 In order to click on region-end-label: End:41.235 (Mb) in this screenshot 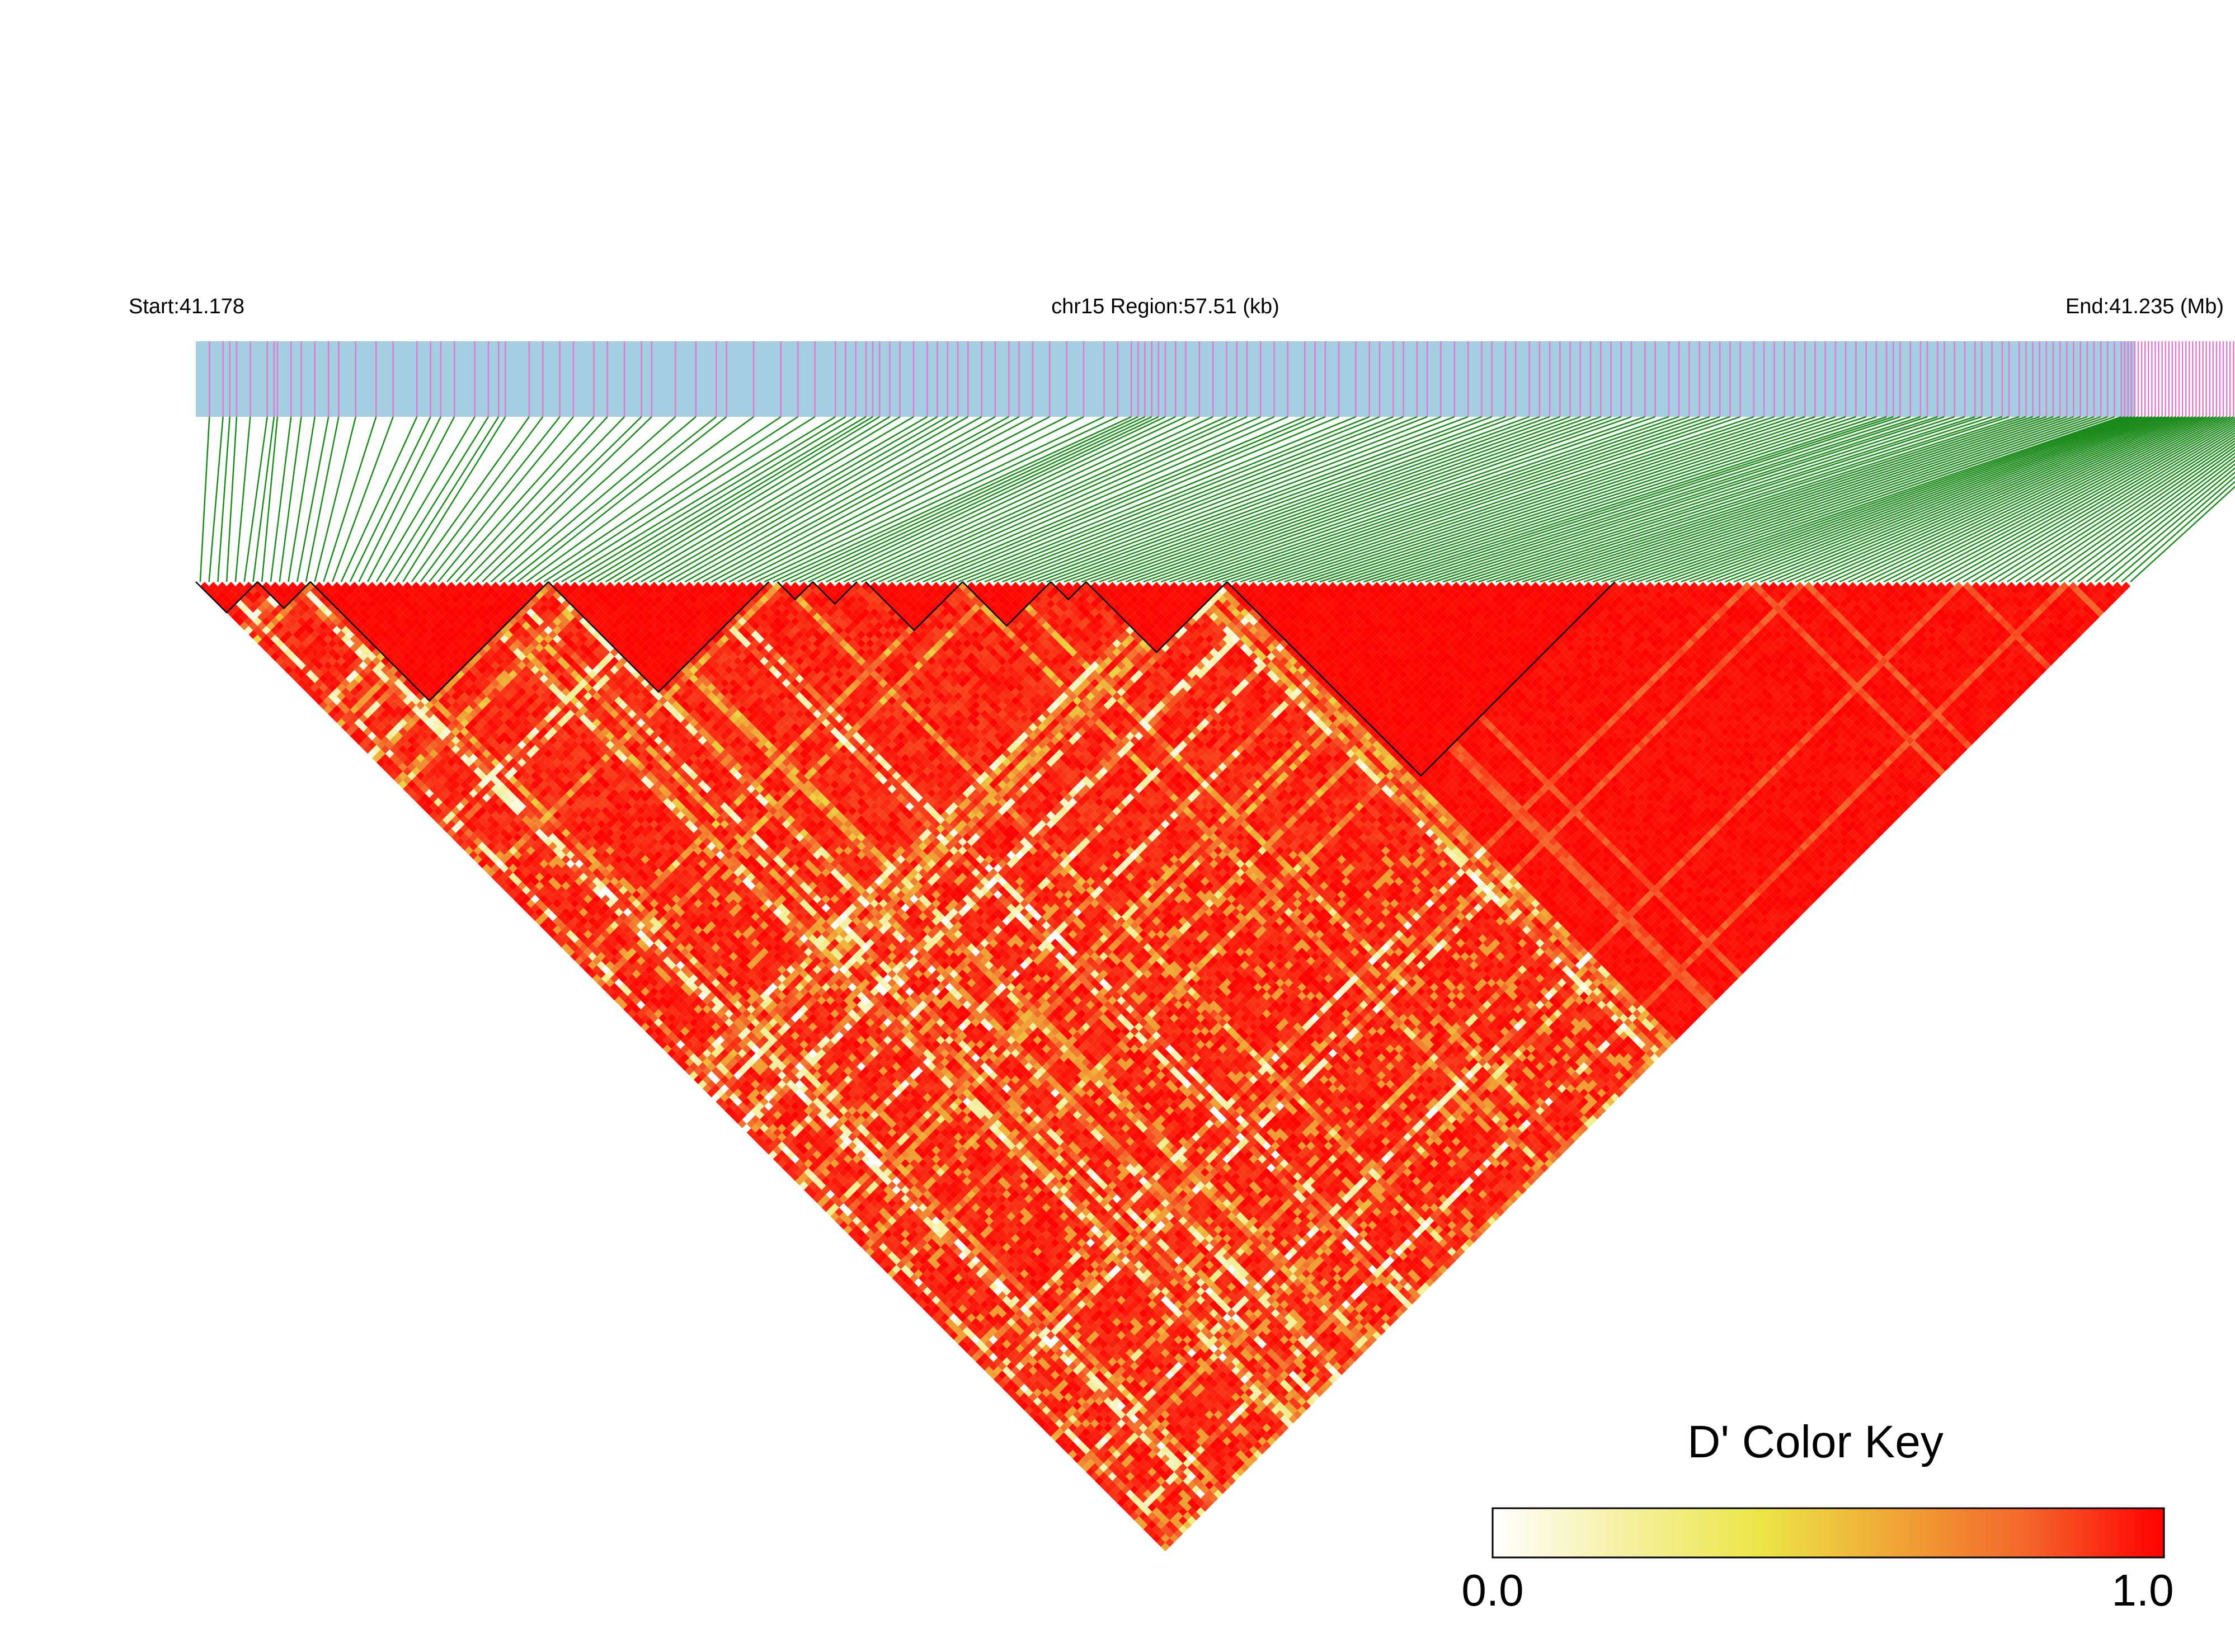, I will do `click(2144, 306)`.